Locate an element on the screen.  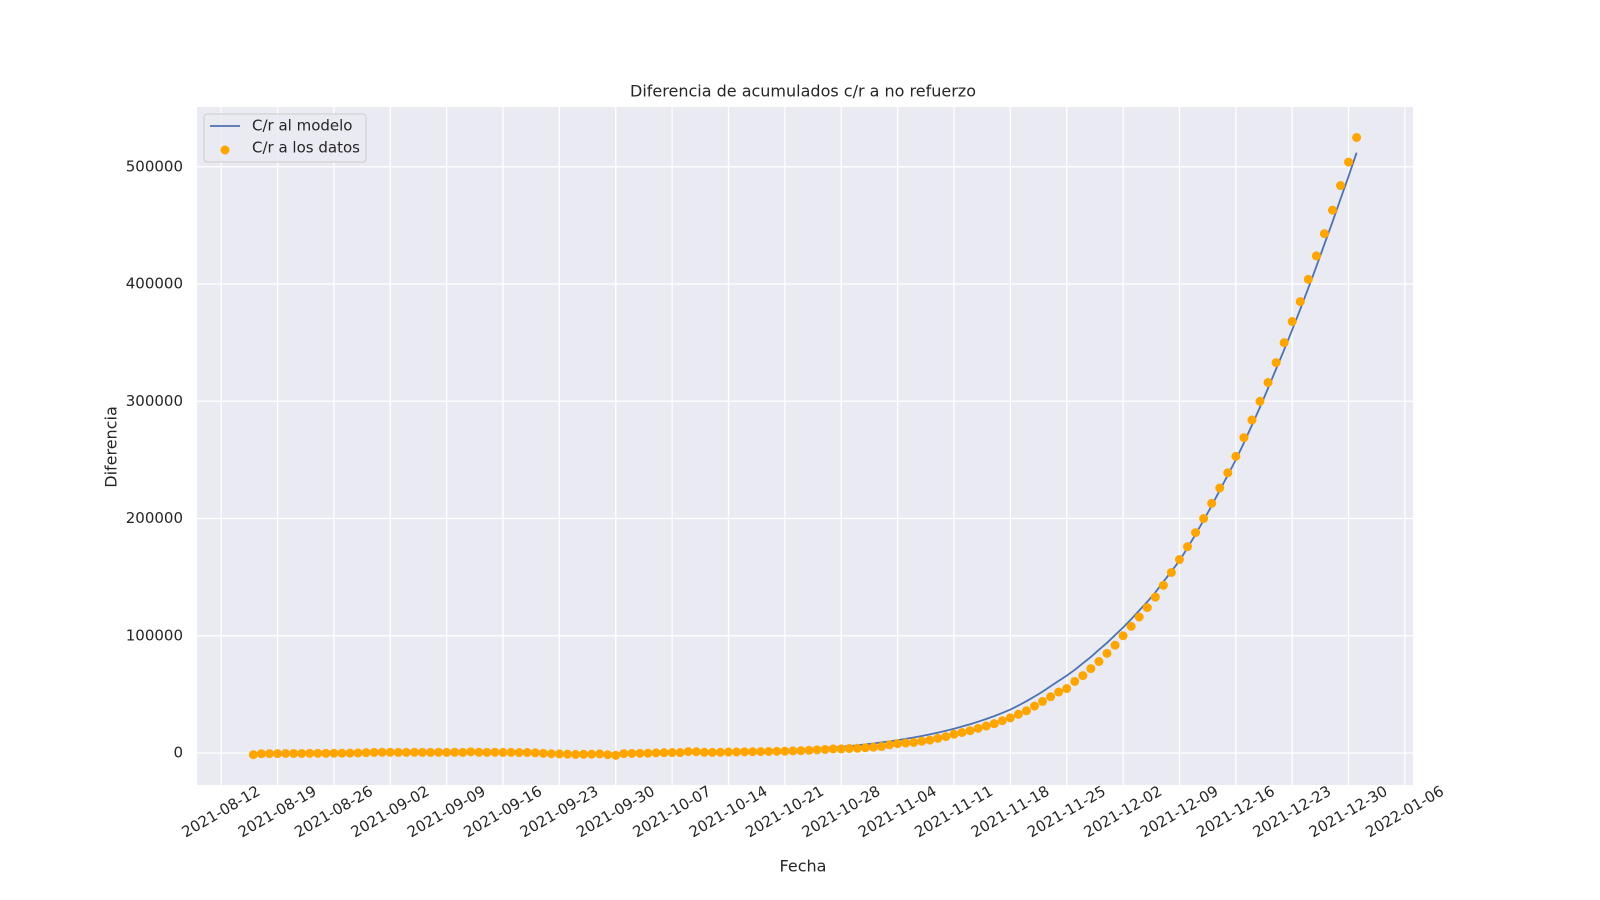
legend-label: C/r a los datos is located at coordinates (306, 148).